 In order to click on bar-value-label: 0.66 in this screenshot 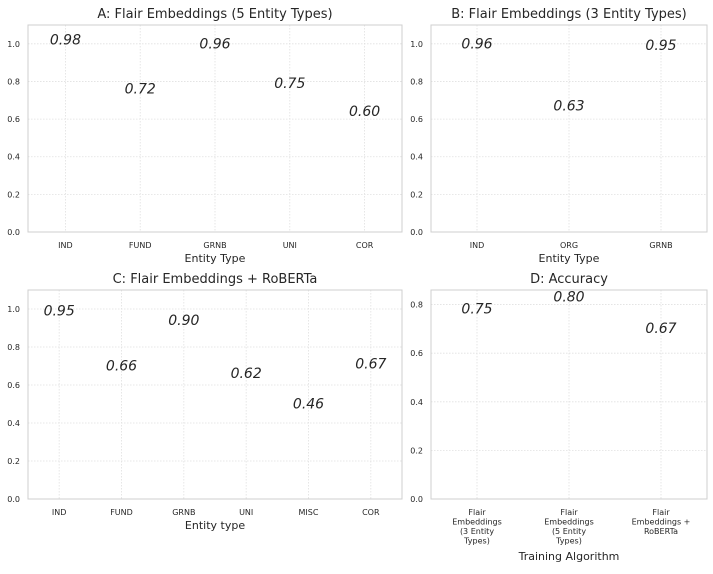, I will do `click(121, 367)`.